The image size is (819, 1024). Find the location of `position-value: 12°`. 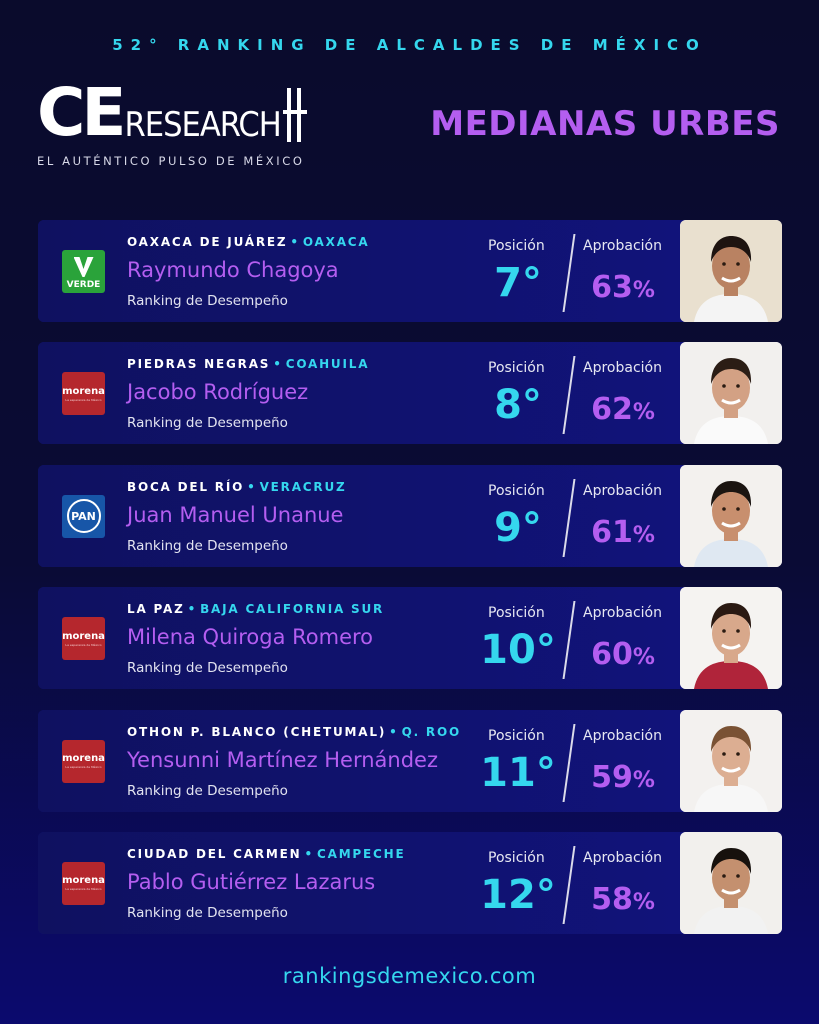

position-value: 12° is located at coordinates (518, 894).